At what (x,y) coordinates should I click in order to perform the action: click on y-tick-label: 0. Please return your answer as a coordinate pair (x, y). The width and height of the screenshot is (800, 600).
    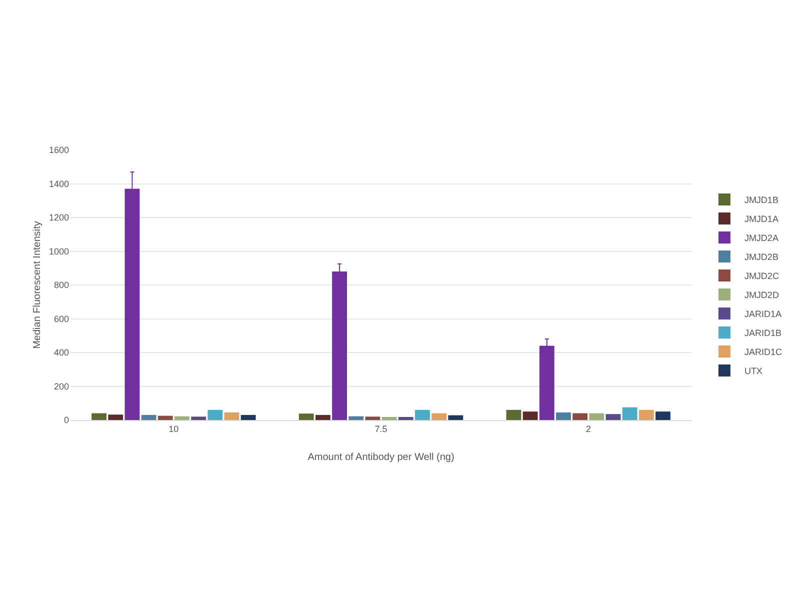
    Looking at the image, I should click on (66, 420).